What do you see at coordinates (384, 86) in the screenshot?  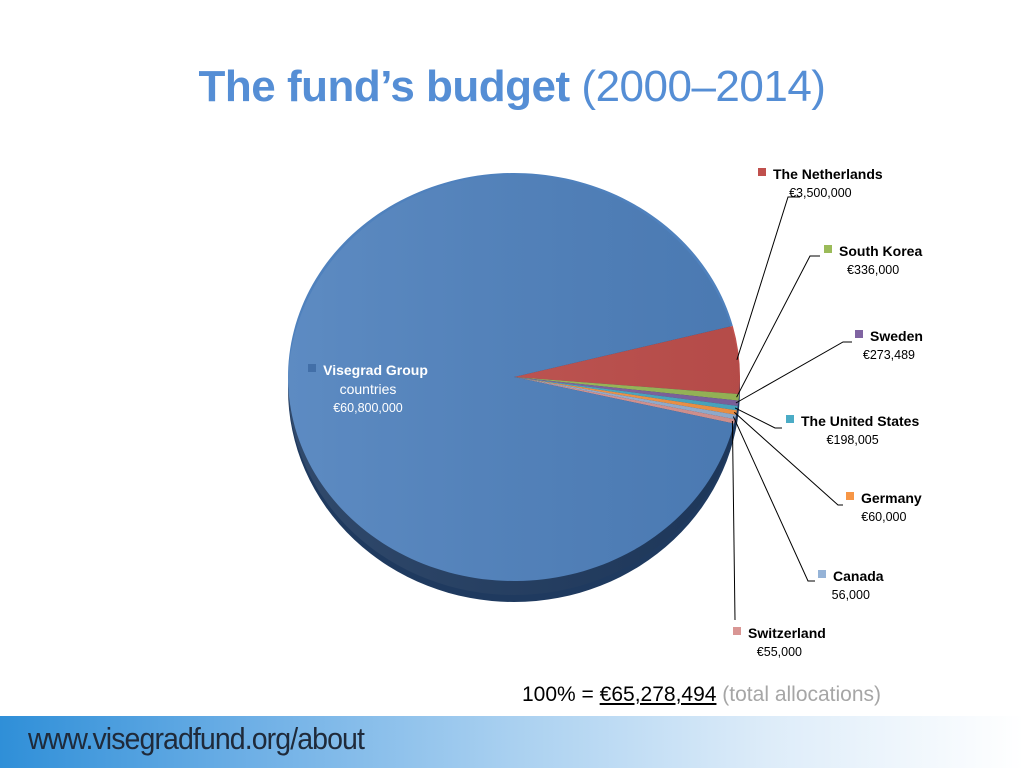 I see `title-main: The fund’s budget` at bounding box center [384, 86].